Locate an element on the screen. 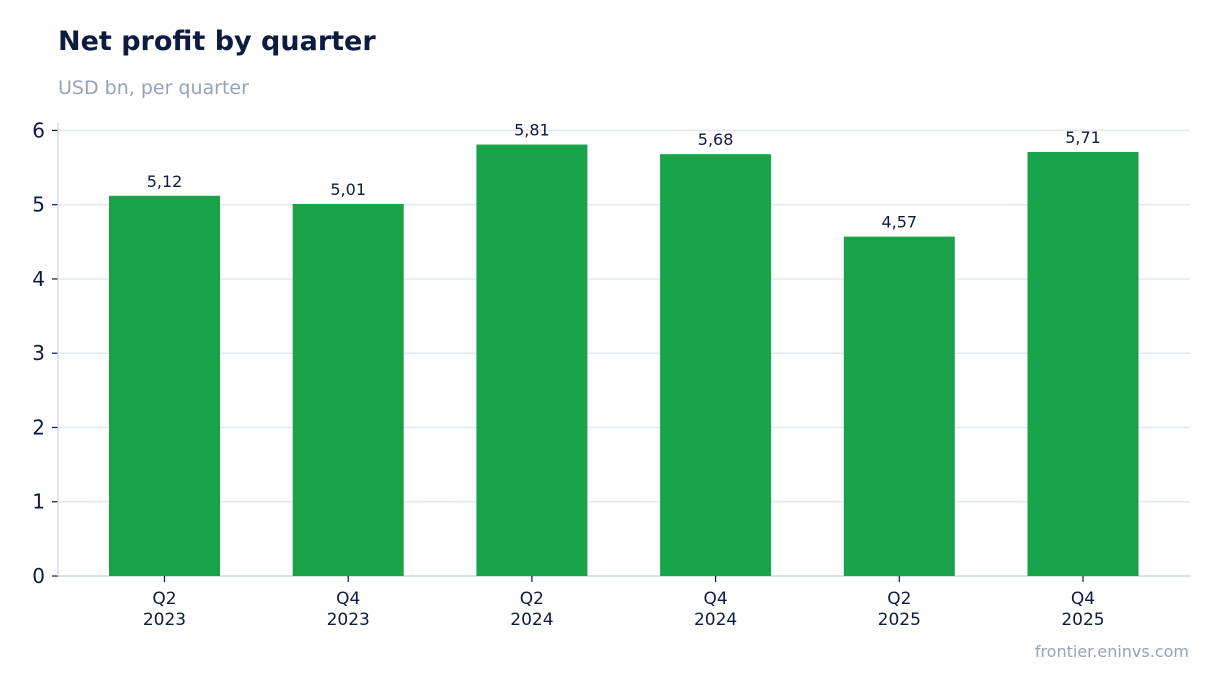 The width and height of the screenshot is (1220, 693). y-tick-label: 3 is located at coordinates (38, 353).